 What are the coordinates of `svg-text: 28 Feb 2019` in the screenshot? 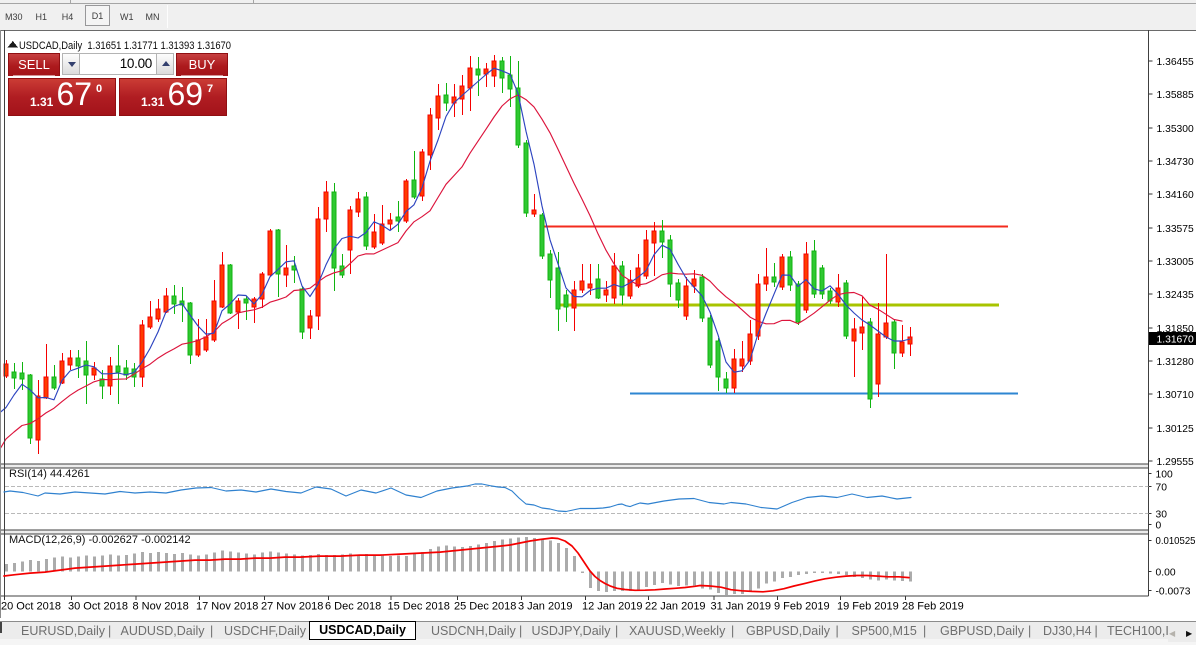 It's located at (933, 607).